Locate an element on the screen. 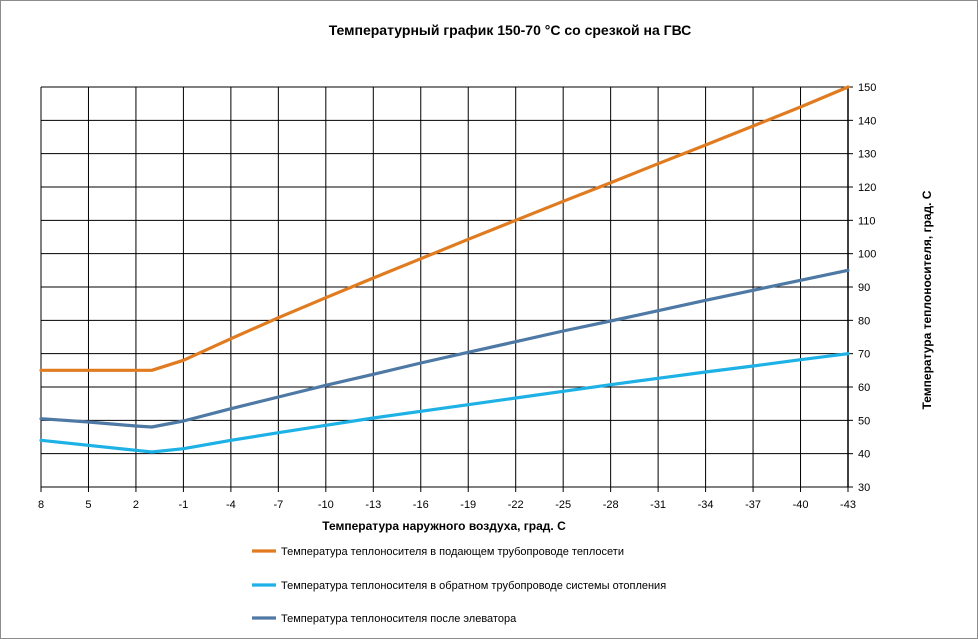 The width and height of the screenshot is (978, 639). y-tick-label: 130 is located at coordinates (867, 155).